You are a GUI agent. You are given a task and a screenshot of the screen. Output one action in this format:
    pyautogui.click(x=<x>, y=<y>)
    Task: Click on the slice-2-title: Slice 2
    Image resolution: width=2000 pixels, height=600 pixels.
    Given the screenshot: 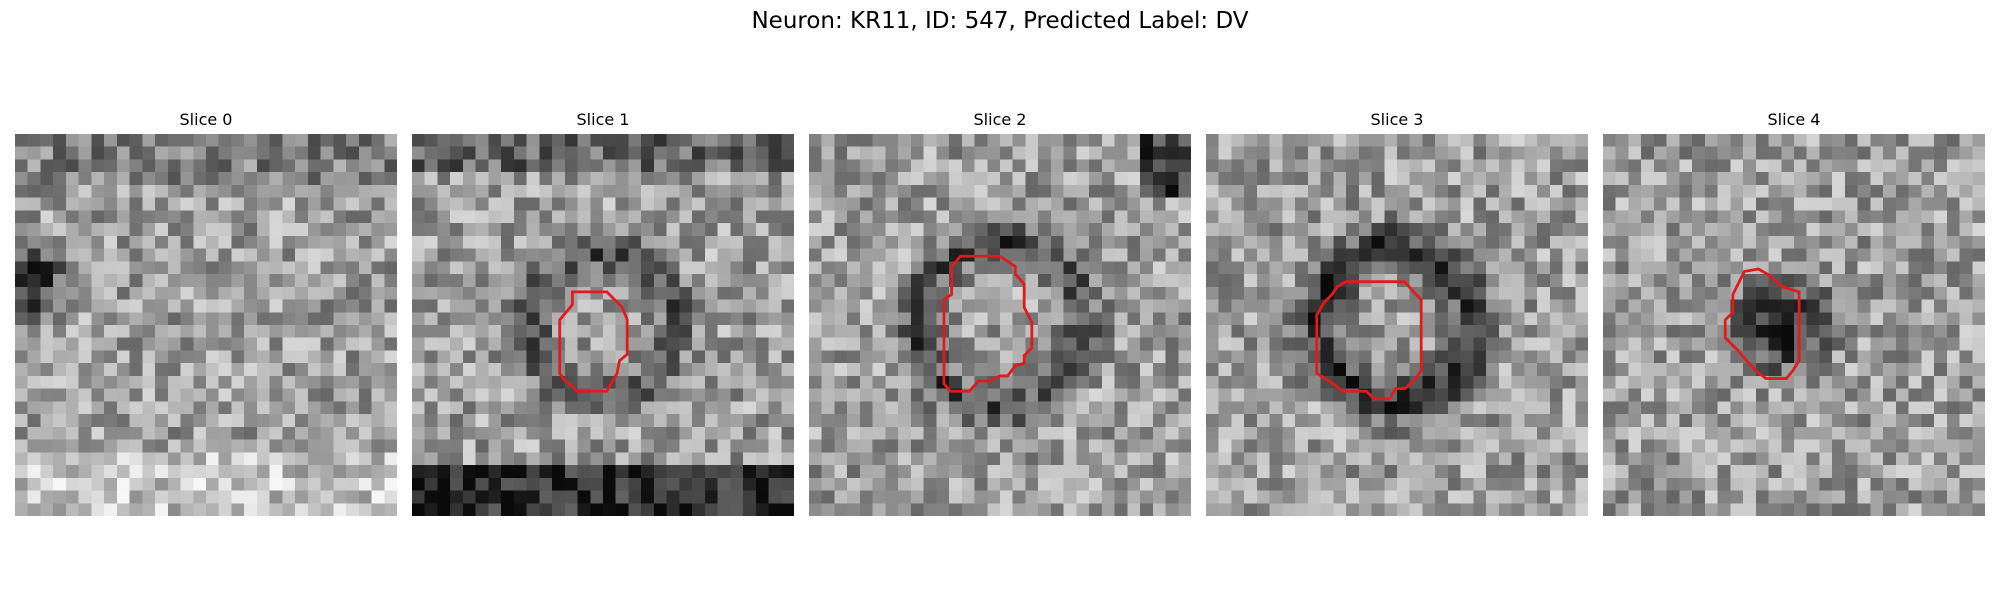 What is the action you would take?
    pyautogui.click(x=1000, y=119)
    